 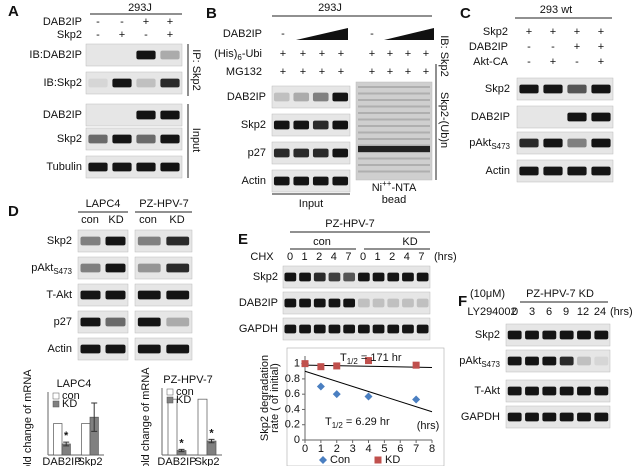 I want to click on label: 8, so click(x=432, y=449).